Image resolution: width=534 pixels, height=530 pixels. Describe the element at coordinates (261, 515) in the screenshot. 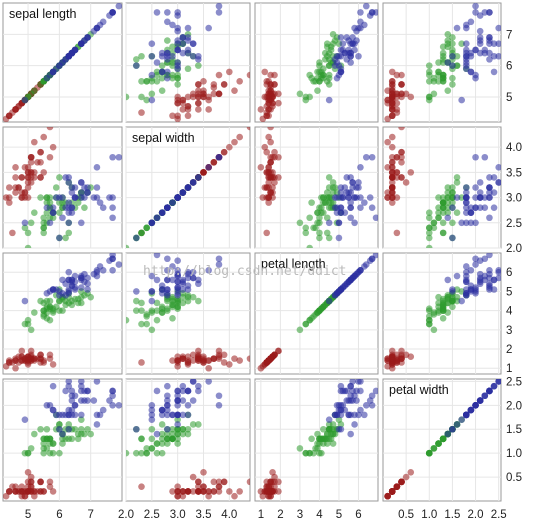

I see `x-tick-label: 1` at that location.